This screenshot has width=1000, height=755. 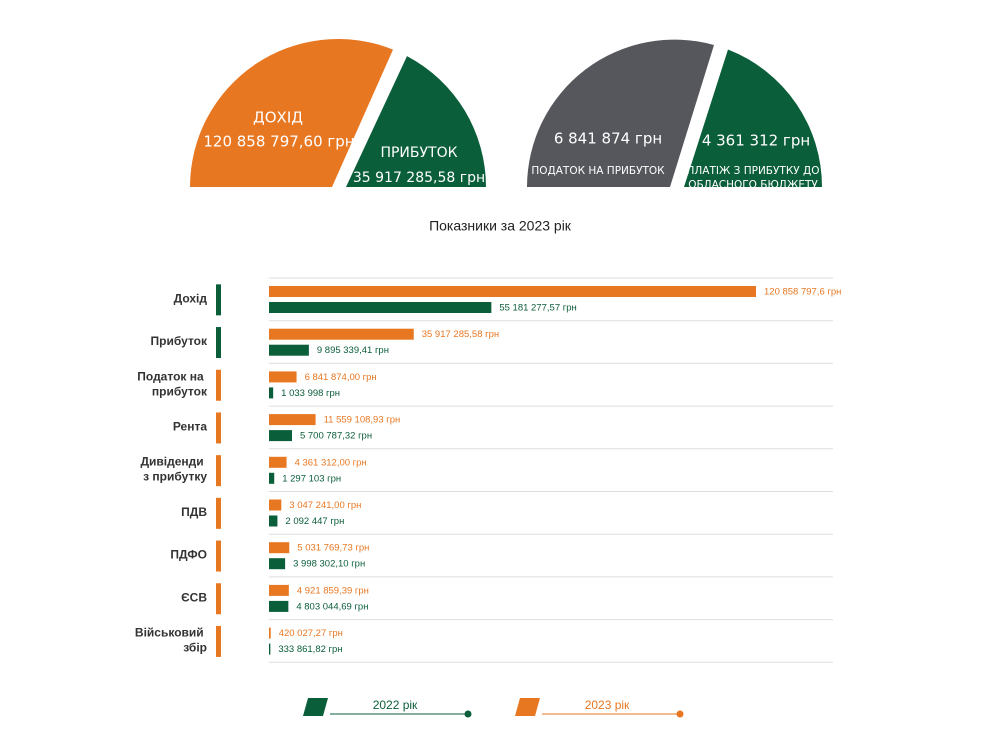 I want to click on value-label: 2 092 447 грн, so click(x=314, y=521).